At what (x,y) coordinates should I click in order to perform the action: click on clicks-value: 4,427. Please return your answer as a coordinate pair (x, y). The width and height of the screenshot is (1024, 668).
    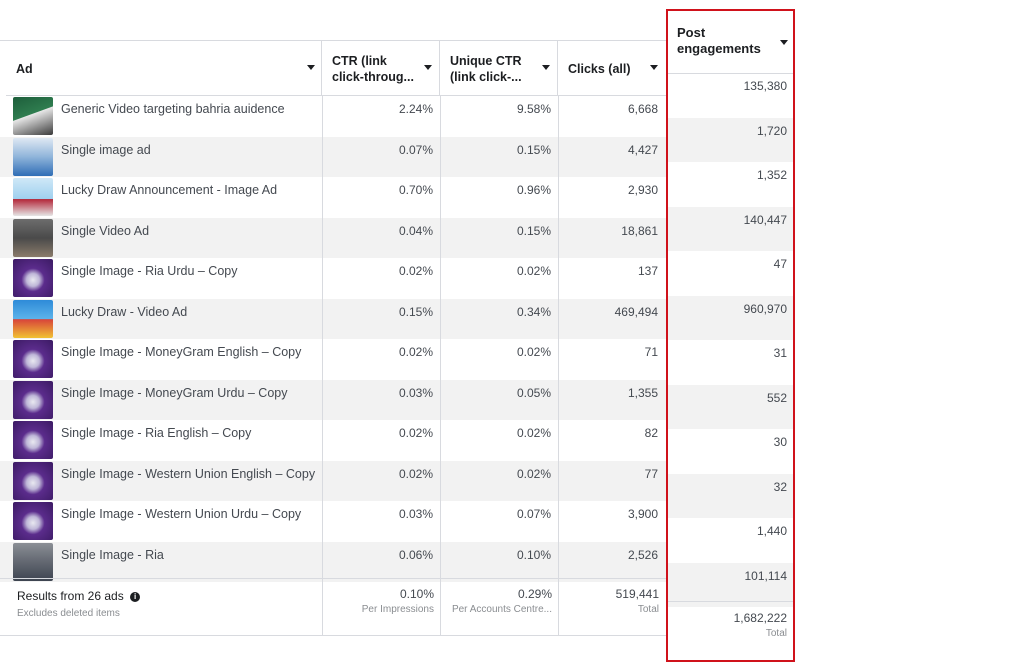
    Looking at the image, I should click on (642, 149).